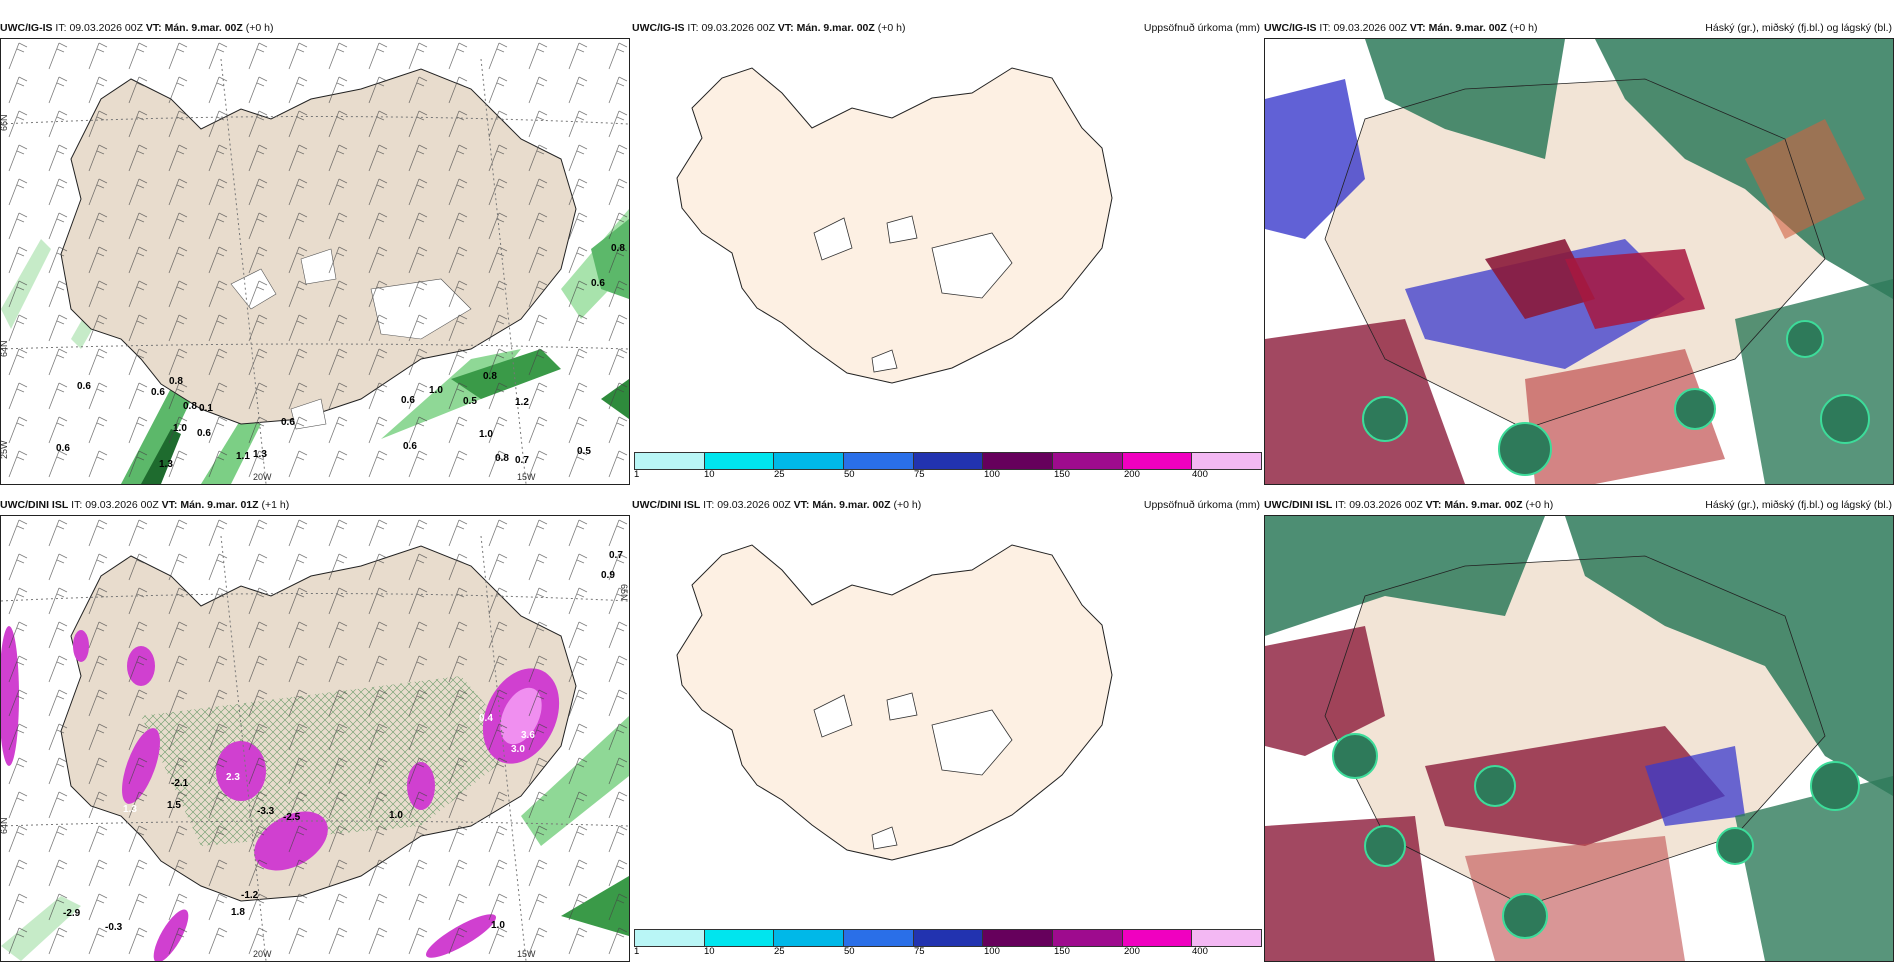 This screenshot has height=962, width=1900. Describe the element at coordinates (180, 783) in the screenshot. I see `value-label: -2.1` at that location.